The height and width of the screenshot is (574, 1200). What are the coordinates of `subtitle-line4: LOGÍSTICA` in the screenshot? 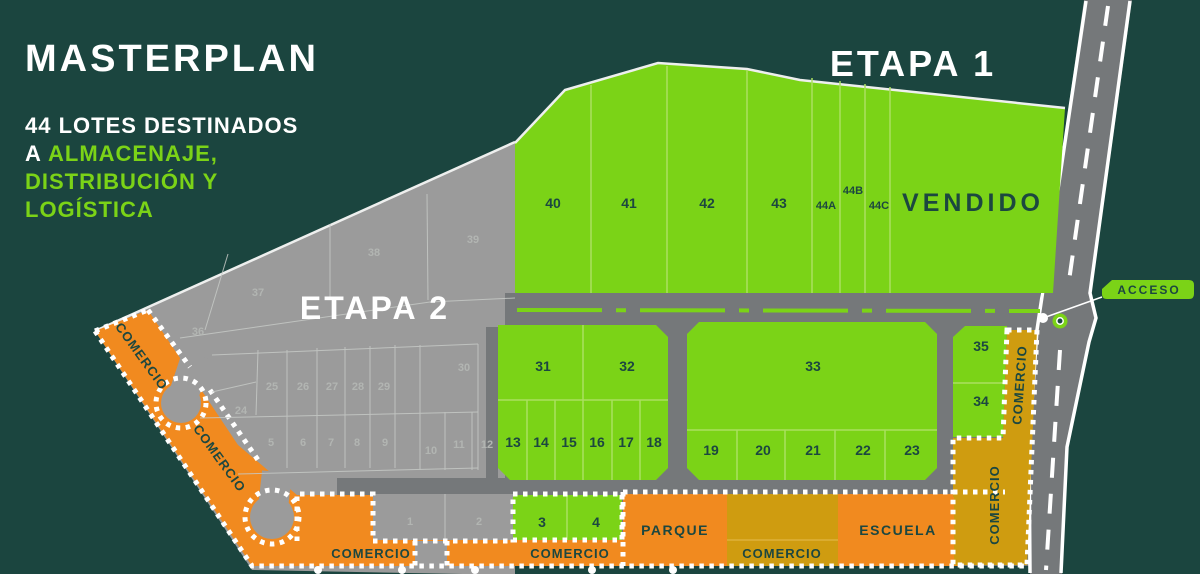 It's located at (89, 209).